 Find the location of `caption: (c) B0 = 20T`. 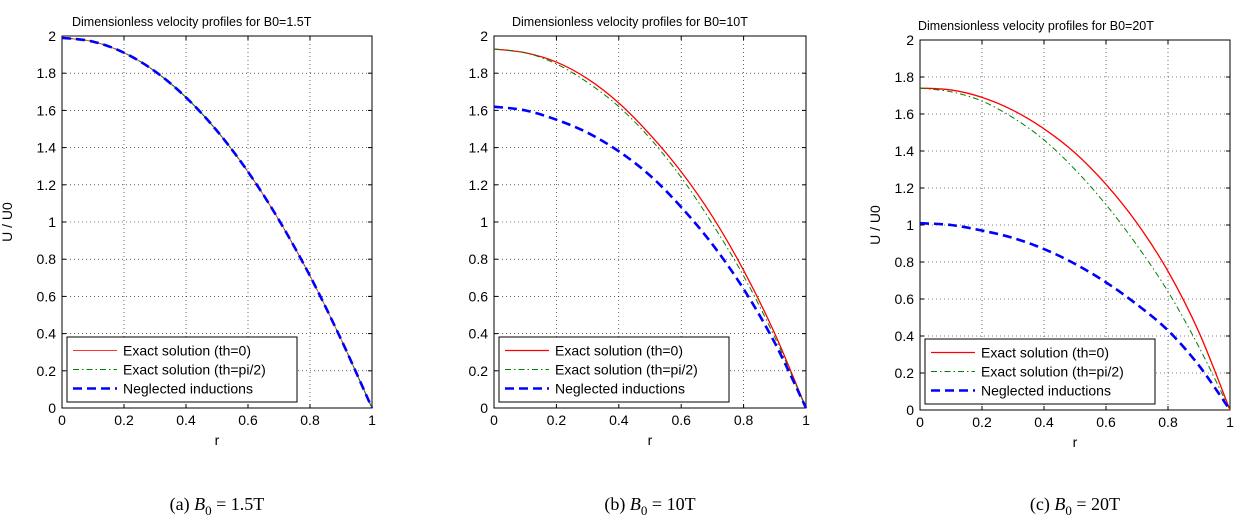

caption: (c) B0 = 20T is located at coordinates (1075, 506).